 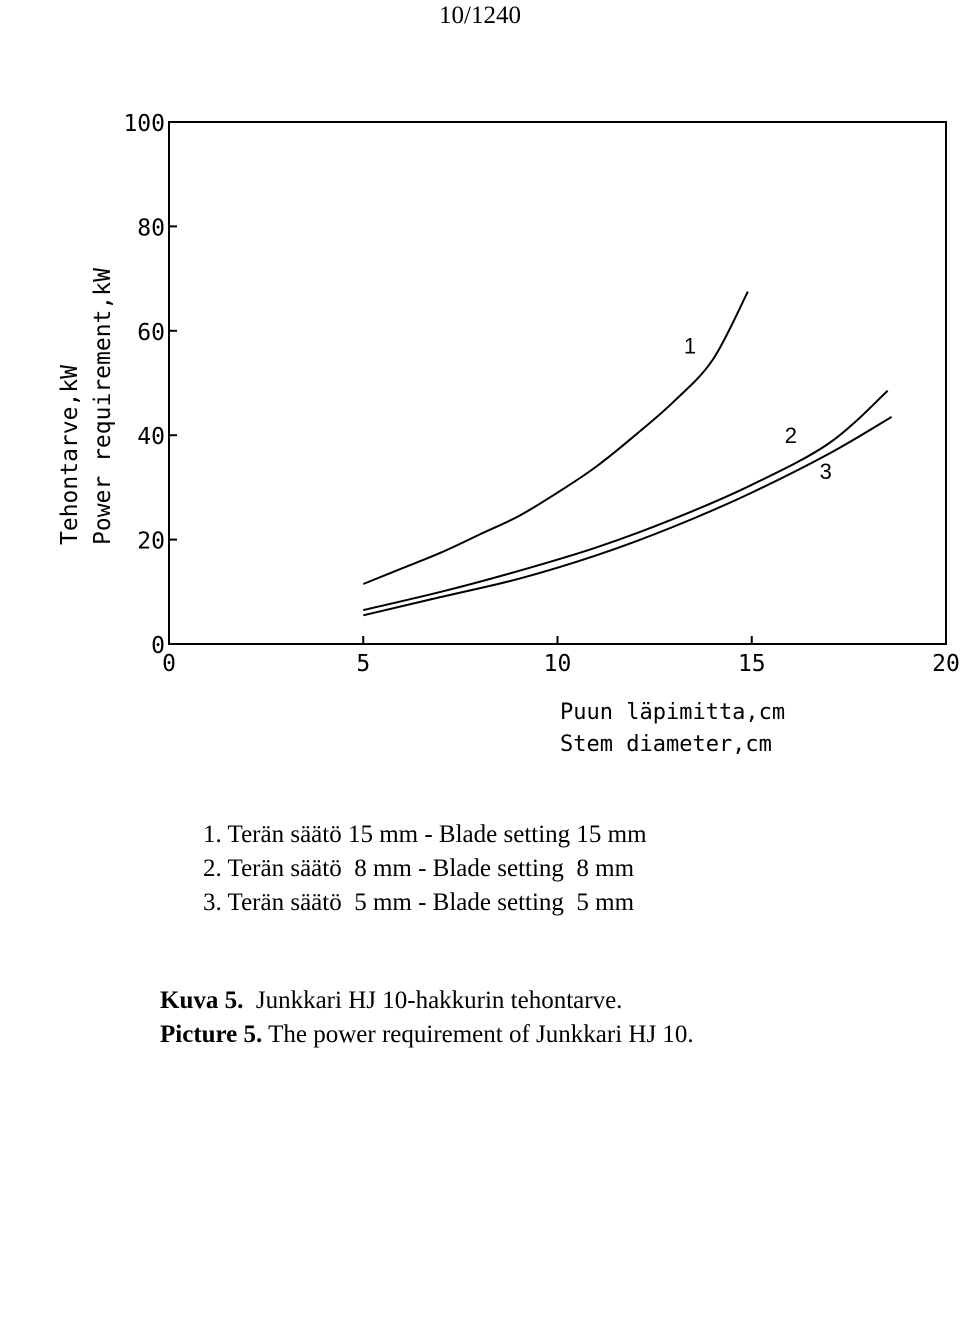 I want to click on y-tick-label-40: 40, so click(x=151, y=437).